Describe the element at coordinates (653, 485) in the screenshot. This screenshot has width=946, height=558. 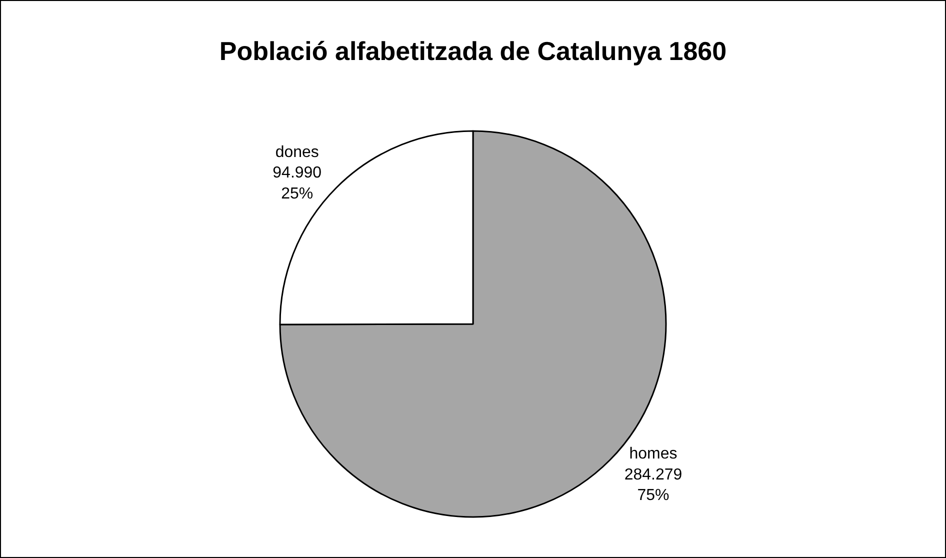
I see `data-label: 284.279 75%` at that location.